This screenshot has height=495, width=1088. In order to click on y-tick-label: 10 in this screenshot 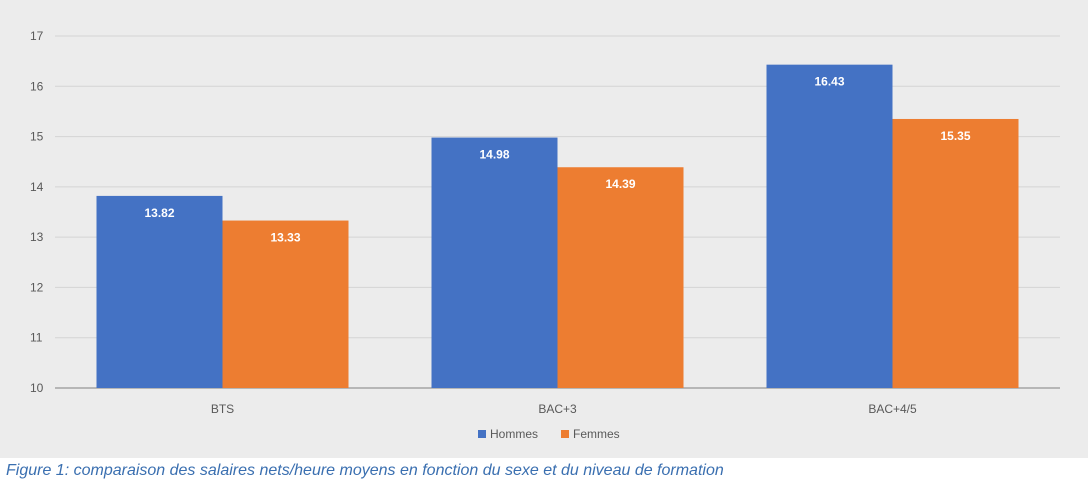, I will do `click(37, 388)`.